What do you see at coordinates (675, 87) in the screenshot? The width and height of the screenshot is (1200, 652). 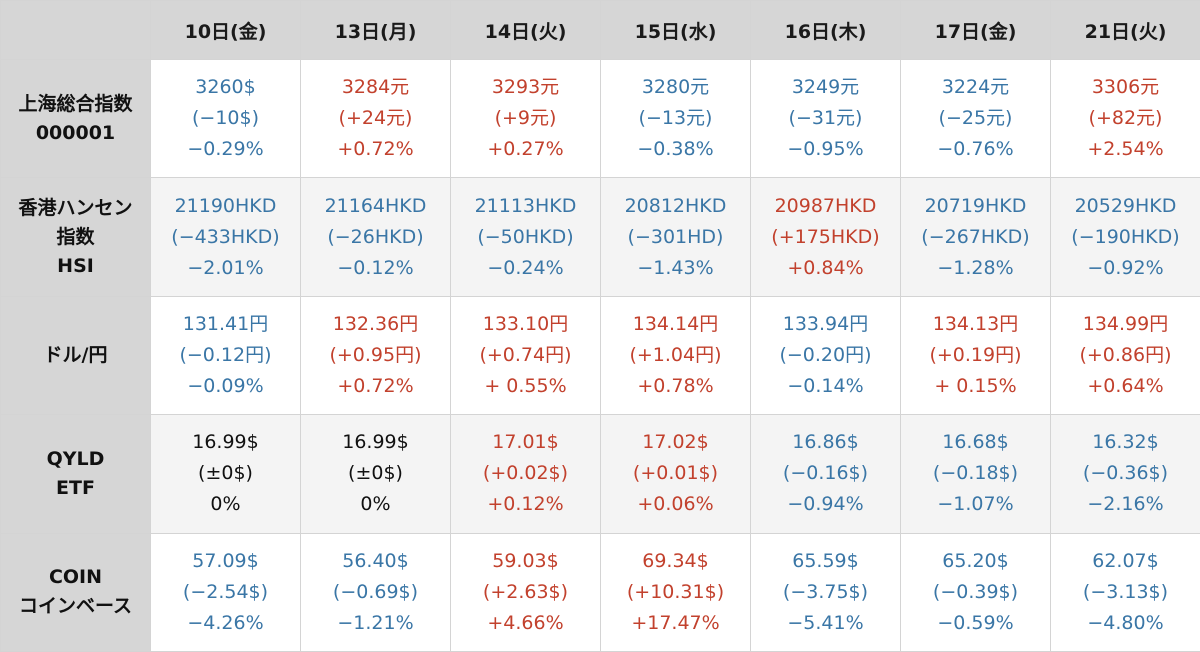 I see `price-value: 3280元` at bounding box center [675, 87].